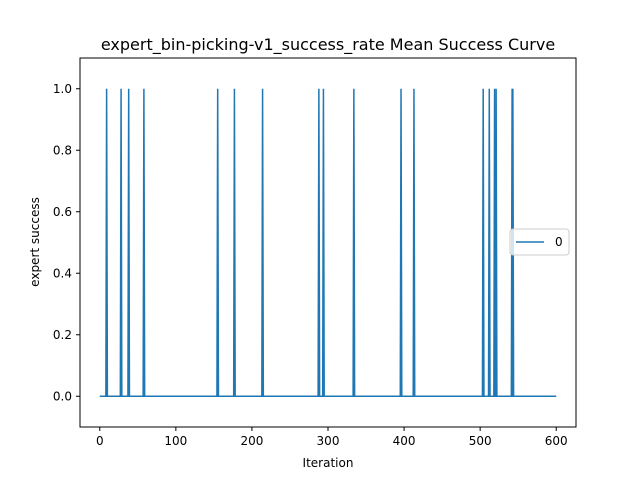 Image resolution: width=640 pixels, height=480 pixels. I want to click on x-tick-label: 600, so click(556, 441).